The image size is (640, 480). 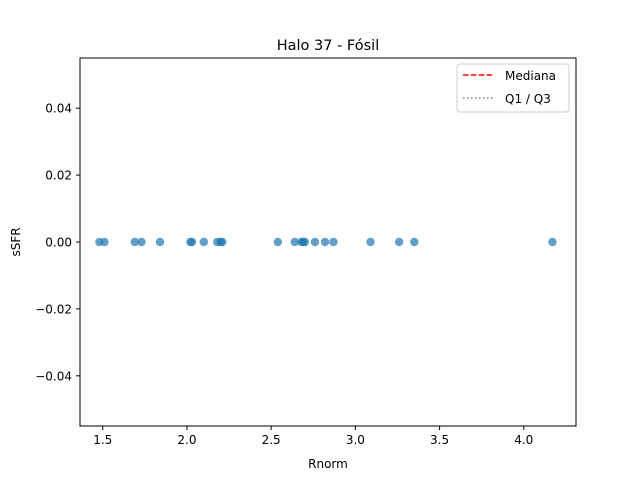 What do you see at coordinates (271, 440) in the screenshot?
I see `x-tick-label: 2.5` at bounding box center [271, 440].